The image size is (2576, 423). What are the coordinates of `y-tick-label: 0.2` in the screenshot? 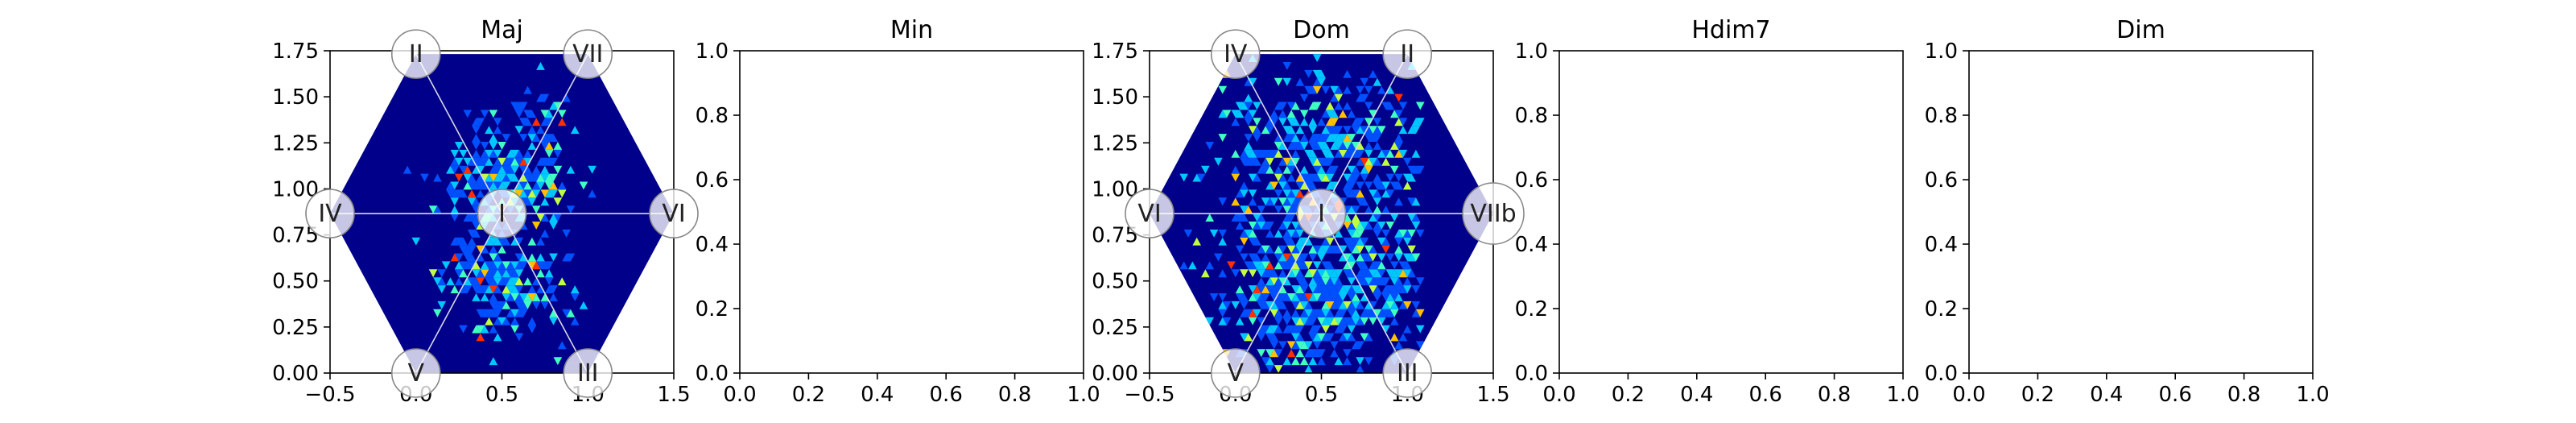 It's located at (1941, 309).